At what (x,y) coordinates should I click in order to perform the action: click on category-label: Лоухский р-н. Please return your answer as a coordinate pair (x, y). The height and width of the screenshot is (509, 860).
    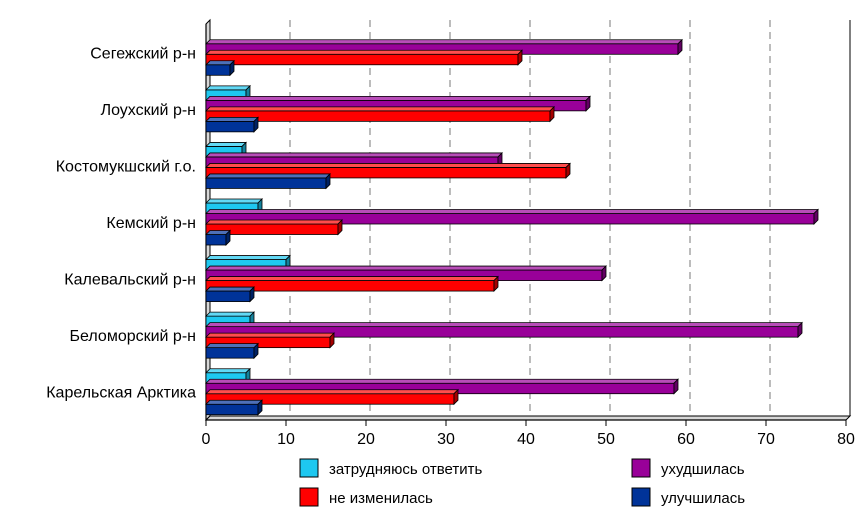
    Looking at the image, I should click on (148, 110).